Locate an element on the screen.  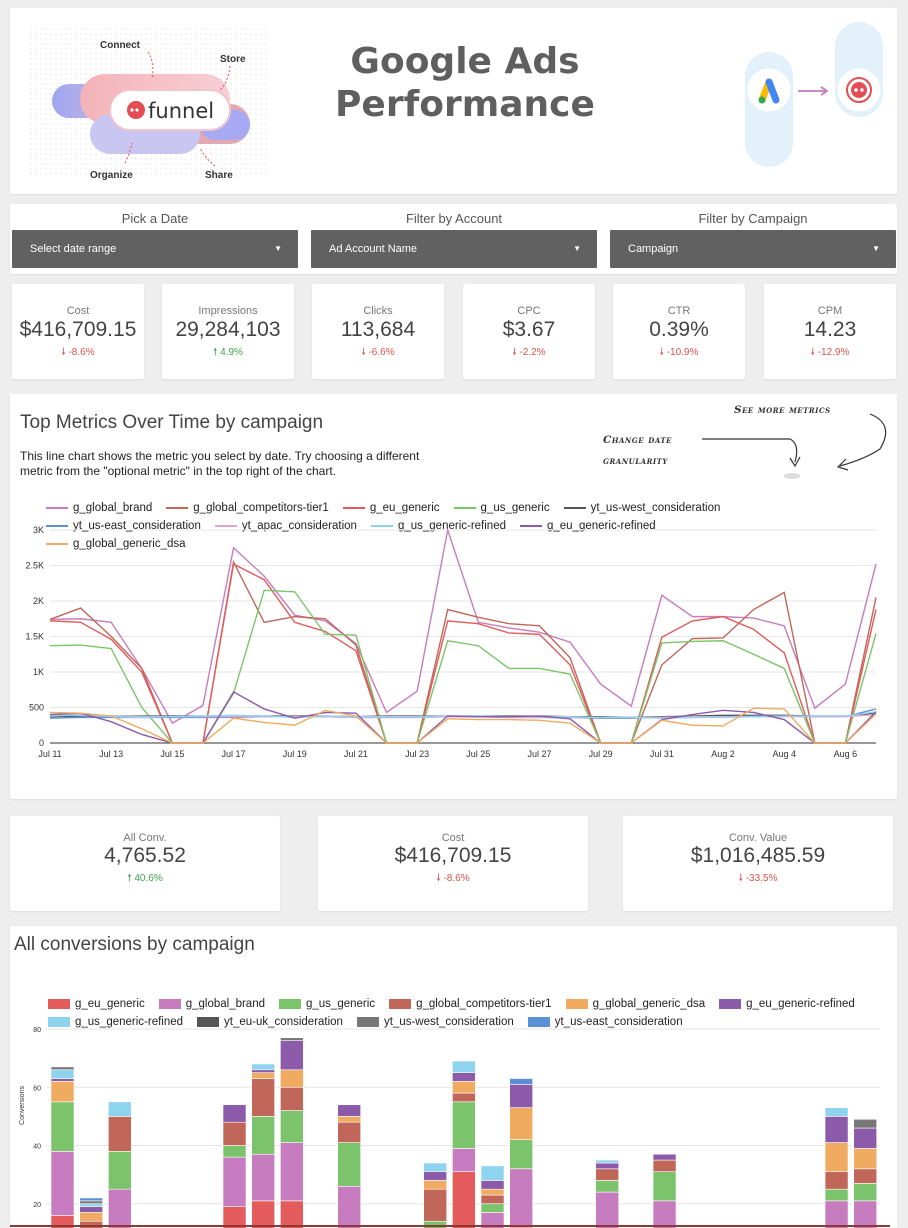
kpi-value: 4,765.52 is located at coordinates (145, 855).